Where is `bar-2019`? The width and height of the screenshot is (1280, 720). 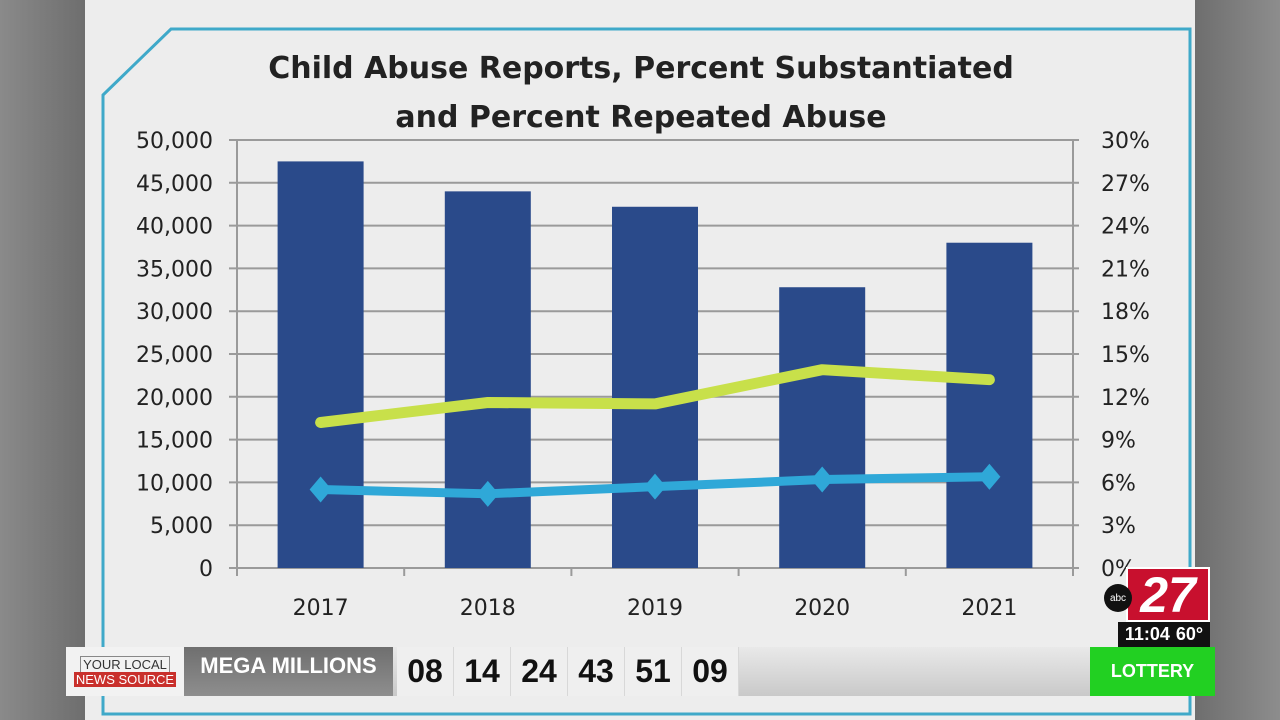
bar-2019 is located at coordinates (655, 387).